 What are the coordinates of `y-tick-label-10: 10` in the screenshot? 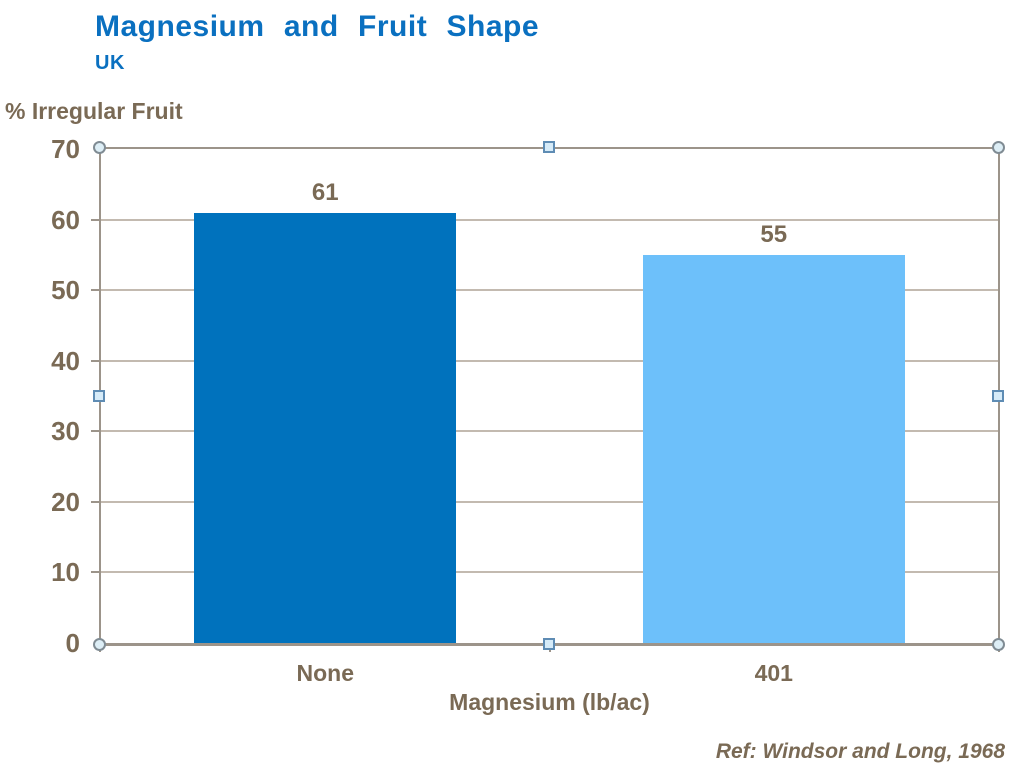 It's located at (65, 572).